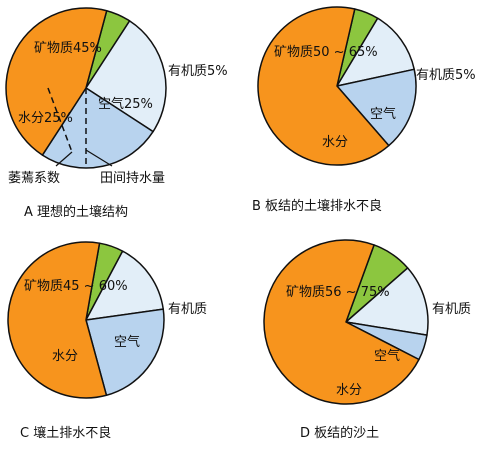  I want to click on pie-b-slice-air, so click(375, 52).